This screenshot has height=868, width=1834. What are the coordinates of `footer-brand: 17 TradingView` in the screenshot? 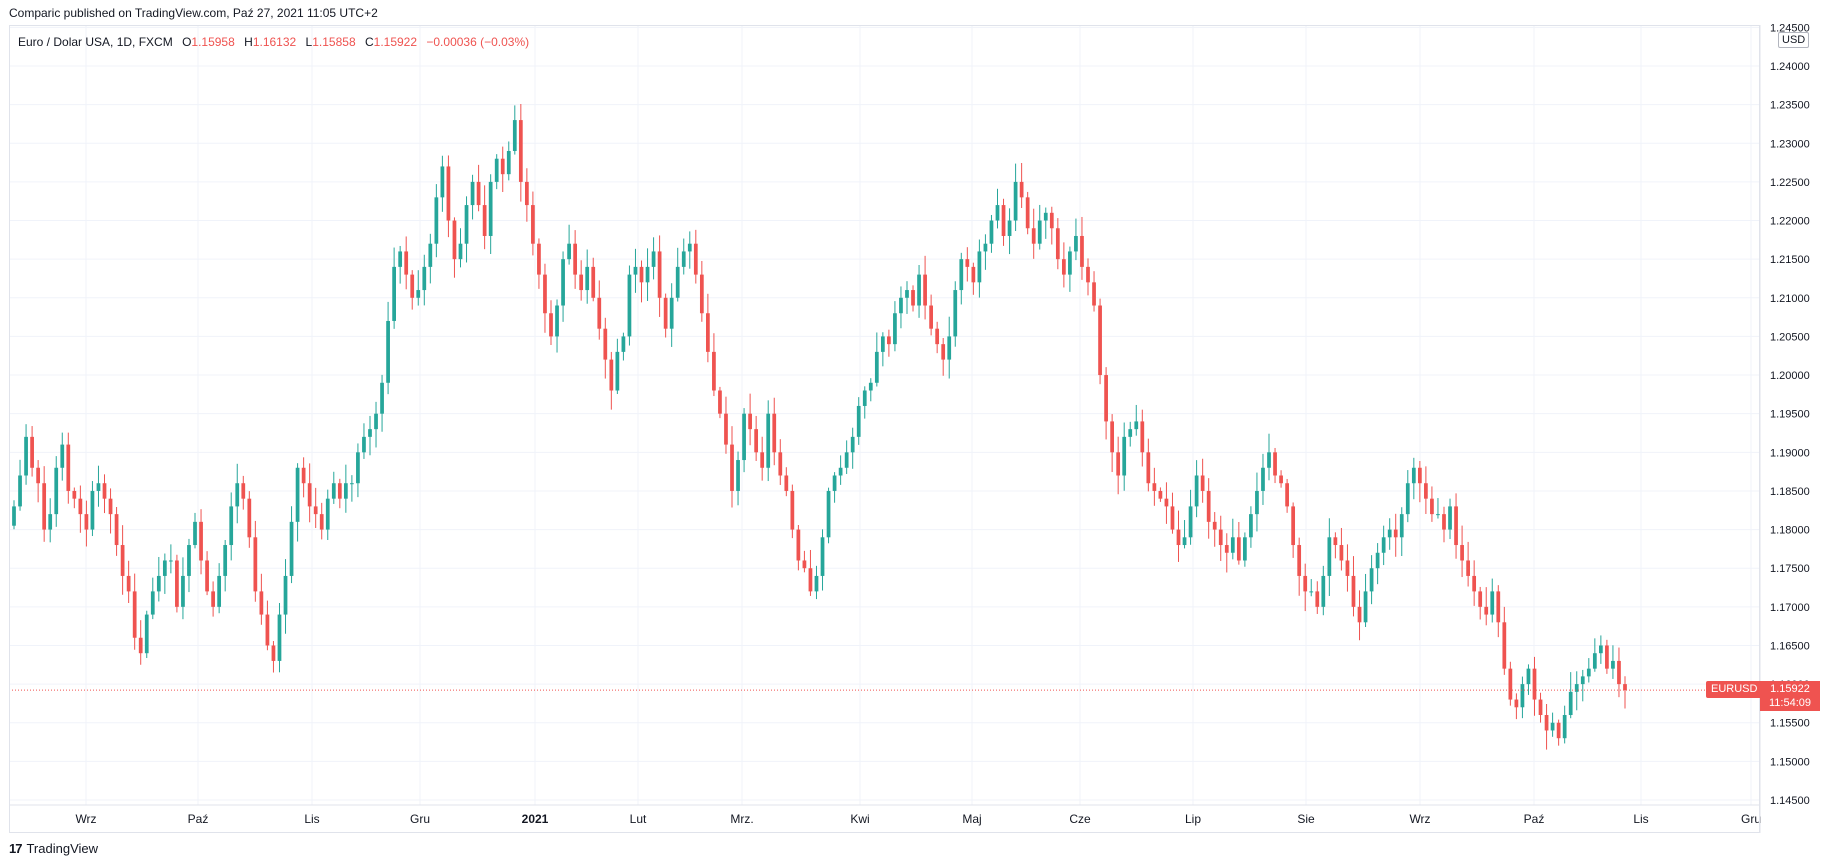 It's located at (53, 848).